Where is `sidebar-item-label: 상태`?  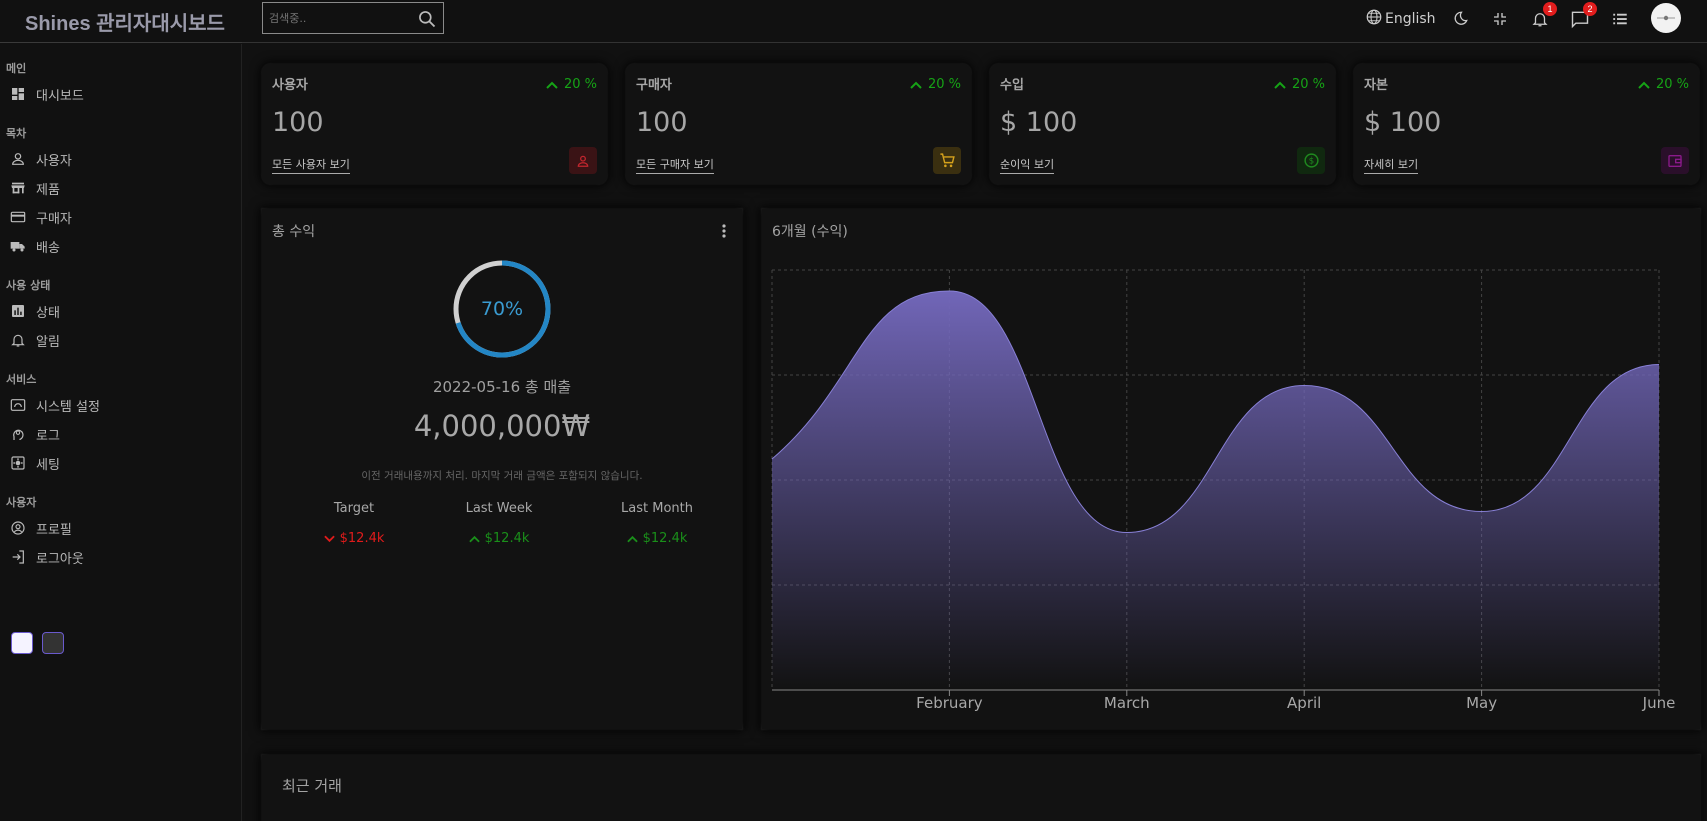 sidebar-item-label: 상태 is located at coordinates (48, 313).